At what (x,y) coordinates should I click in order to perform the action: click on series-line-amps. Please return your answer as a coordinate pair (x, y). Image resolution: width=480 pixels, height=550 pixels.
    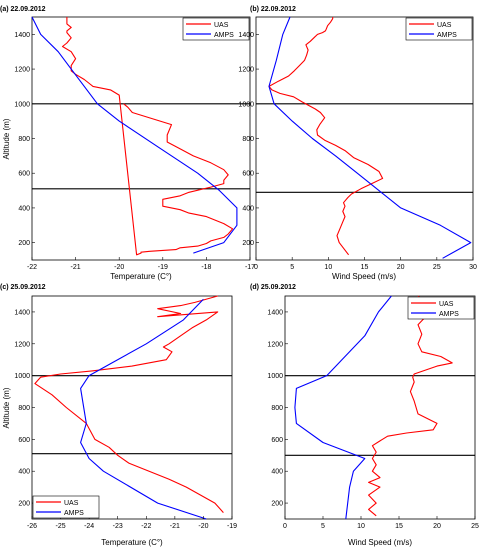
    Looking at the image, I should click on (143, 409).